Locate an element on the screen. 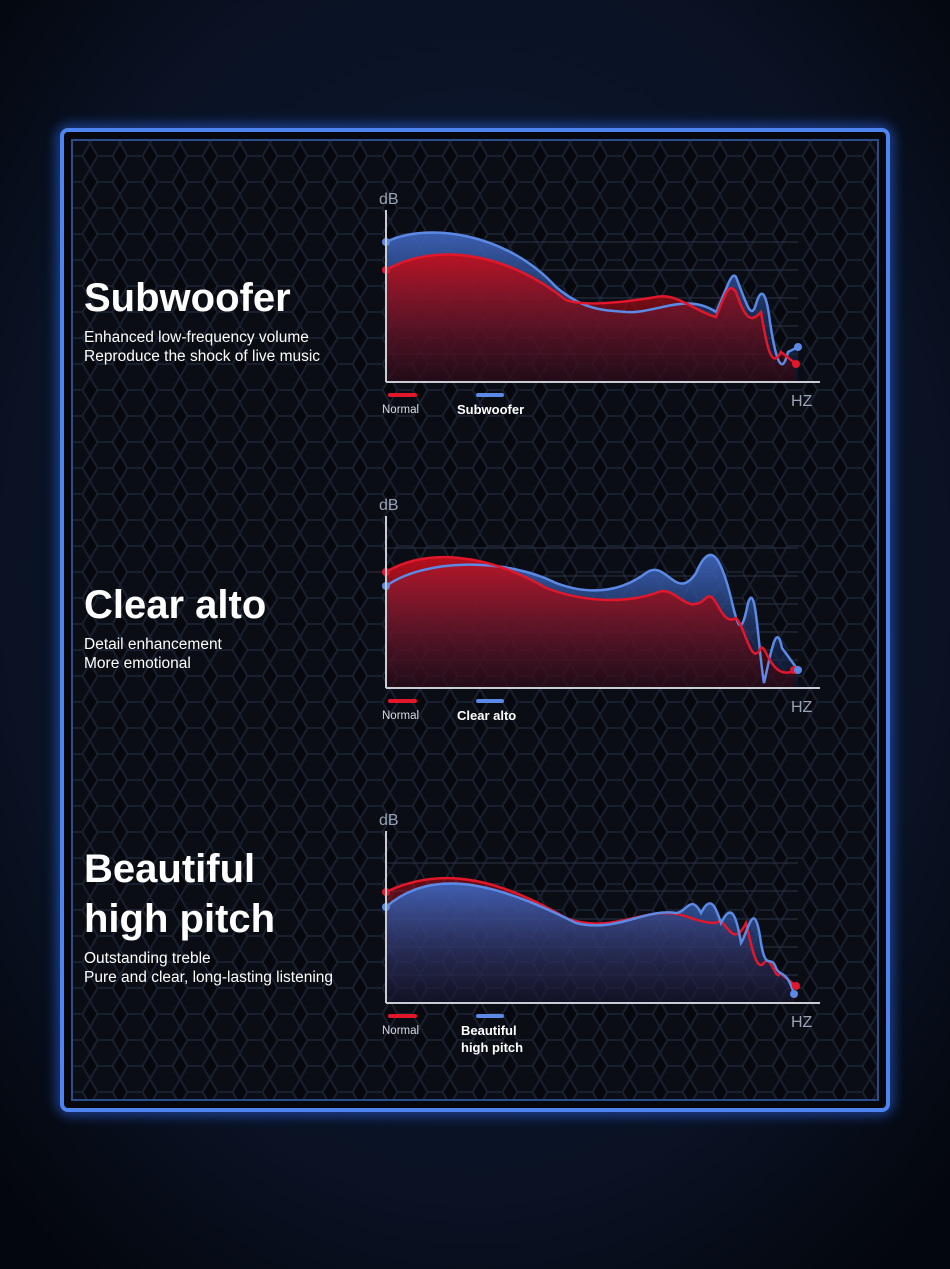 This screenshot has width=950, height=1269. legend-label: high pitch is located at coordinates (492, 1047).